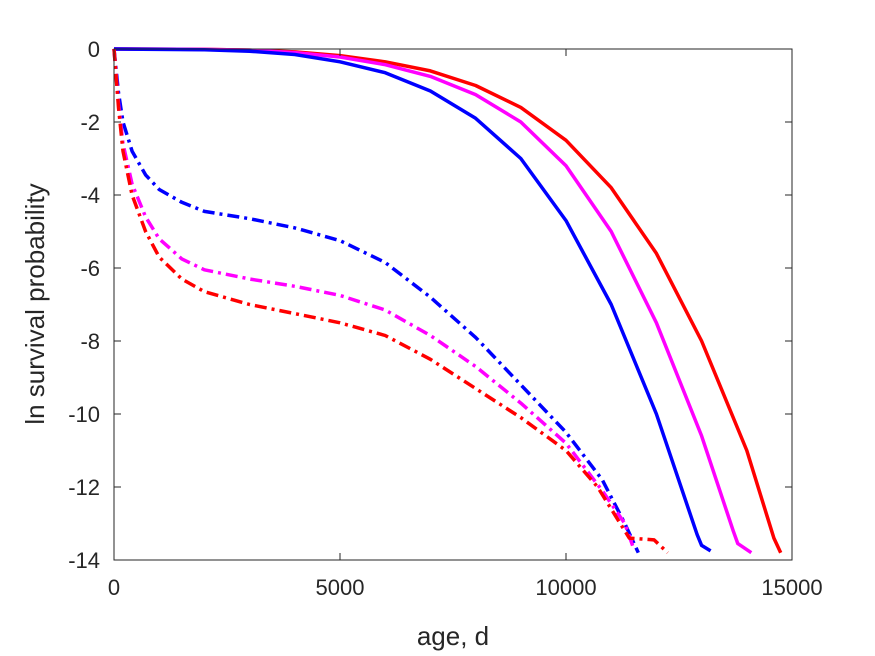  I want to click on y-tick-label: -14, so click(84, 560).